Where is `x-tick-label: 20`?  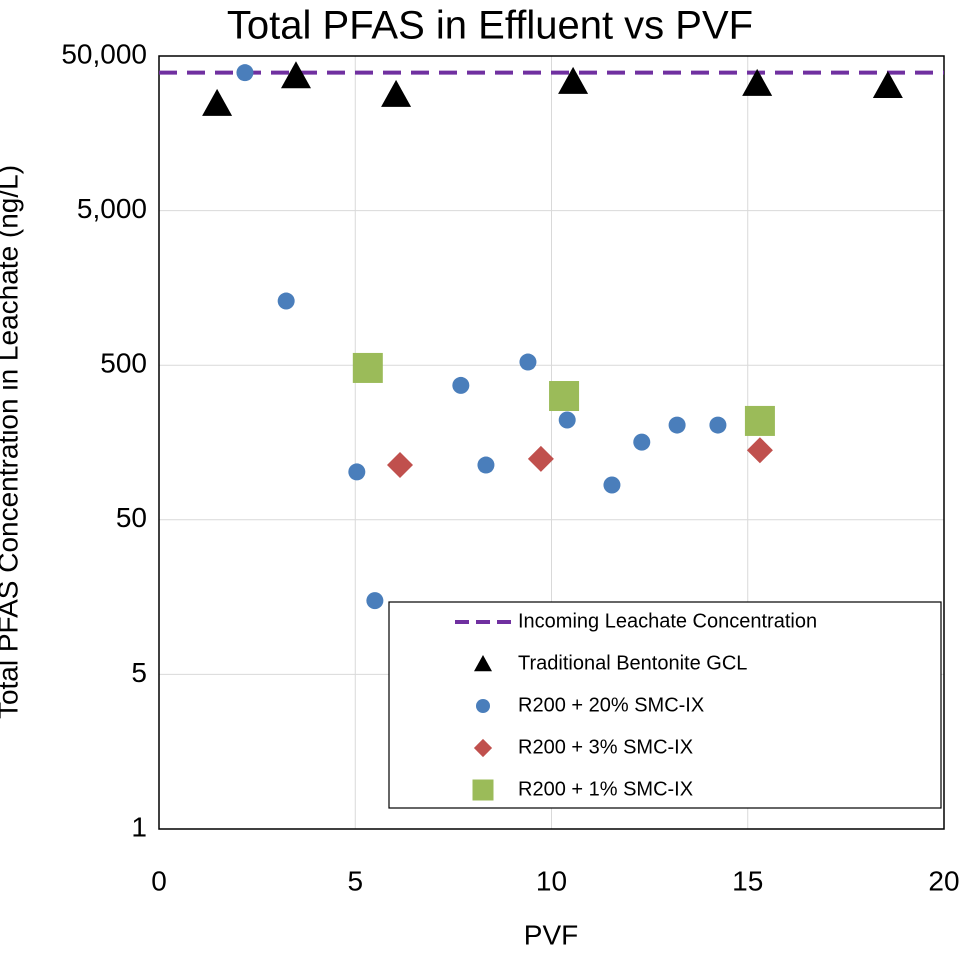 x-tick-label: 20 is located at coordinates (943, 880).